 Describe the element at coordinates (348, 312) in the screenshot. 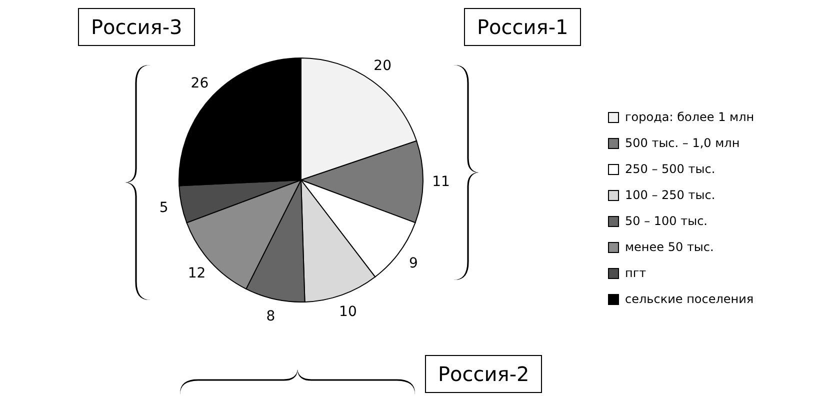

I see `data-label: 10` at that location.